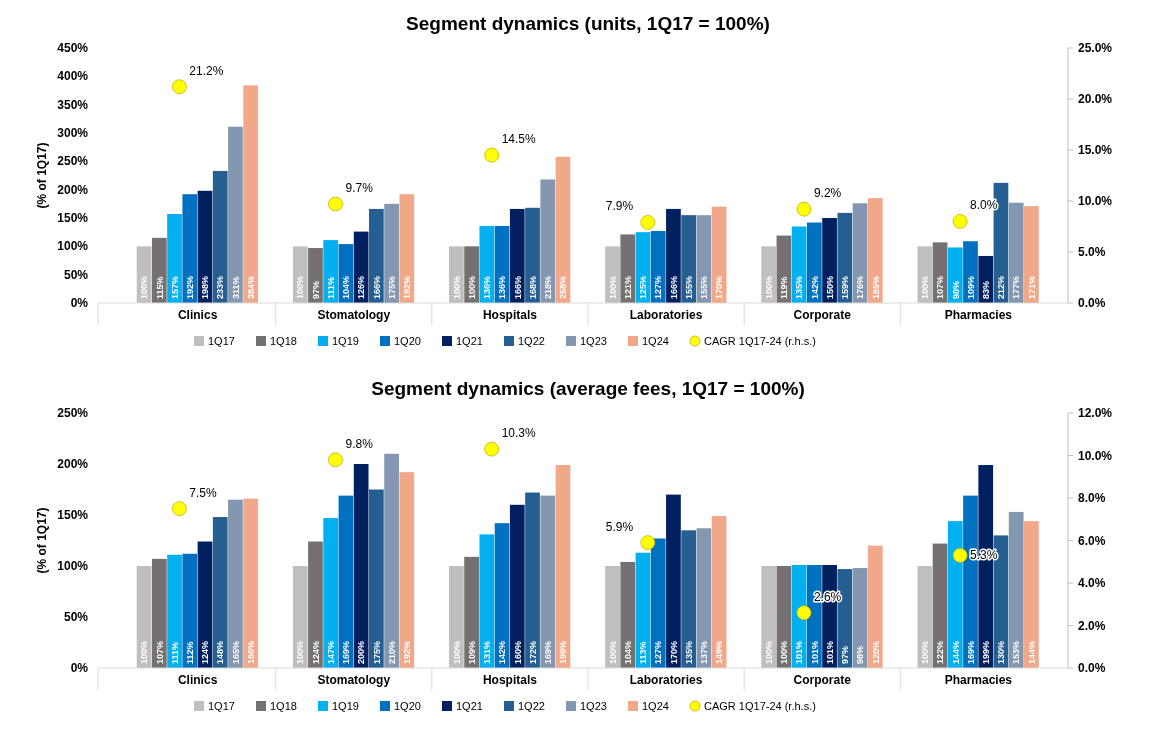 The image size is (1156, 747). I want to click on data-label: 10.3%, so click(519, 433).